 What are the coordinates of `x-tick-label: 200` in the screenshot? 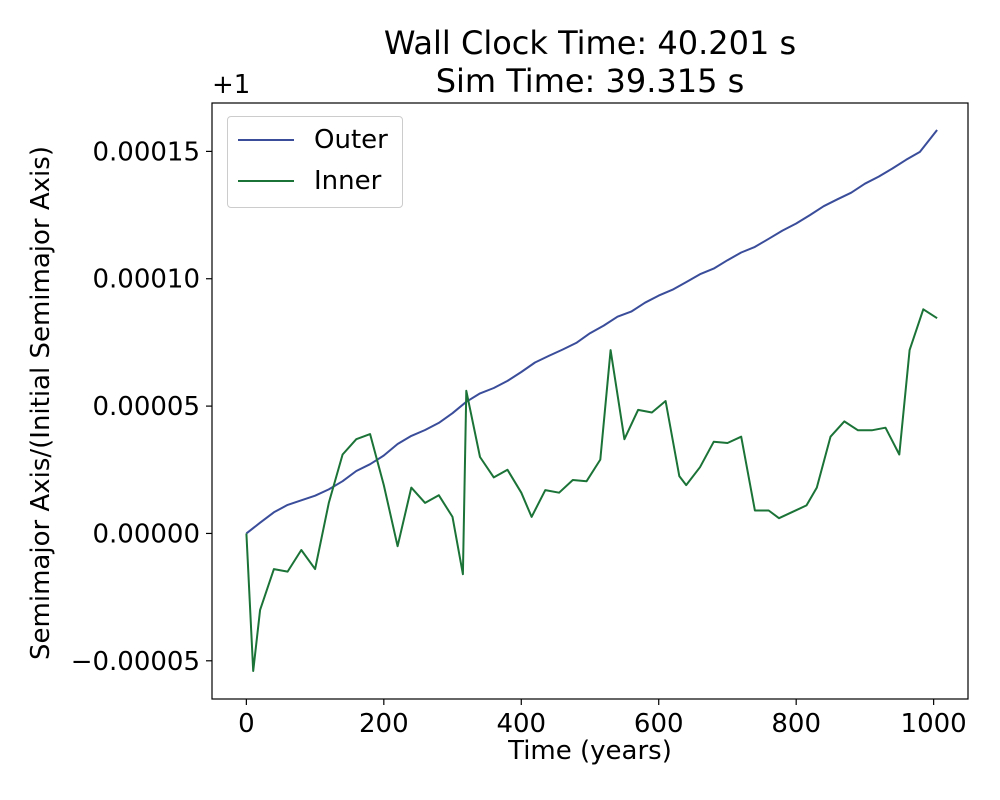 It's located at (384, 724).